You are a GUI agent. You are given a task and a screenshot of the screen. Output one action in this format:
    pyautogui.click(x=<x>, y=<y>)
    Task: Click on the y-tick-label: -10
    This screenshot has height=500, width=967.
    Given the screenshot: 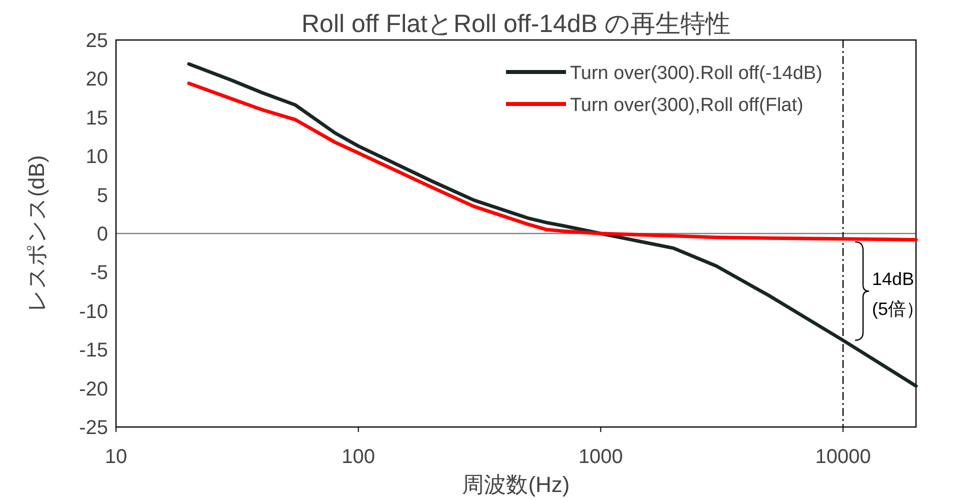 What is the action you would take?
    pyautogui.click(x=93, y=311)
    